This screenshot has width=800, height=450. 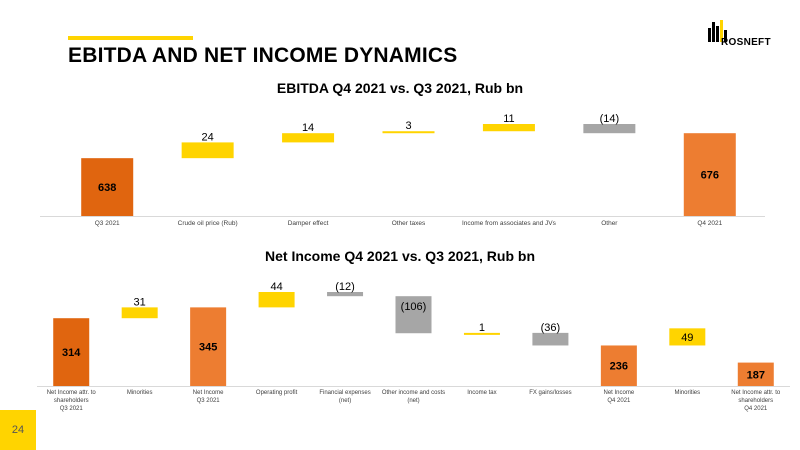 What do you see at coordinates (609, 223) in the screenshot?
I see `chart-1-category-label: Other` at bounding box center [609, 223].